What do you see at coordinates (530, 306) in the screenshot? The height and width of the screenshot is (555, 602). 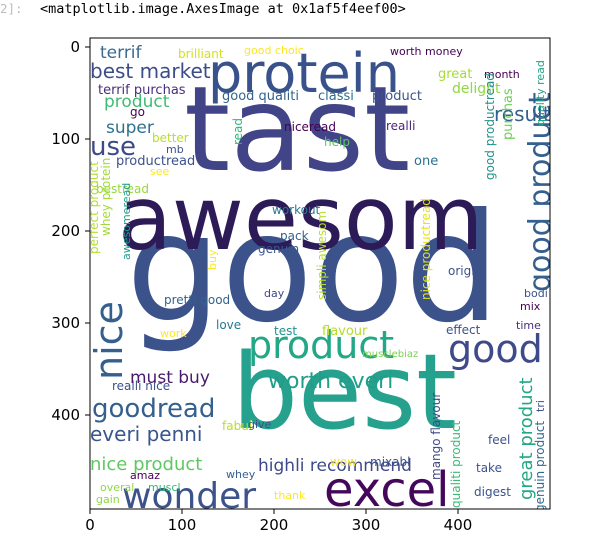 I see `wordcloud-word: mix` at bounding box center [530, 306].